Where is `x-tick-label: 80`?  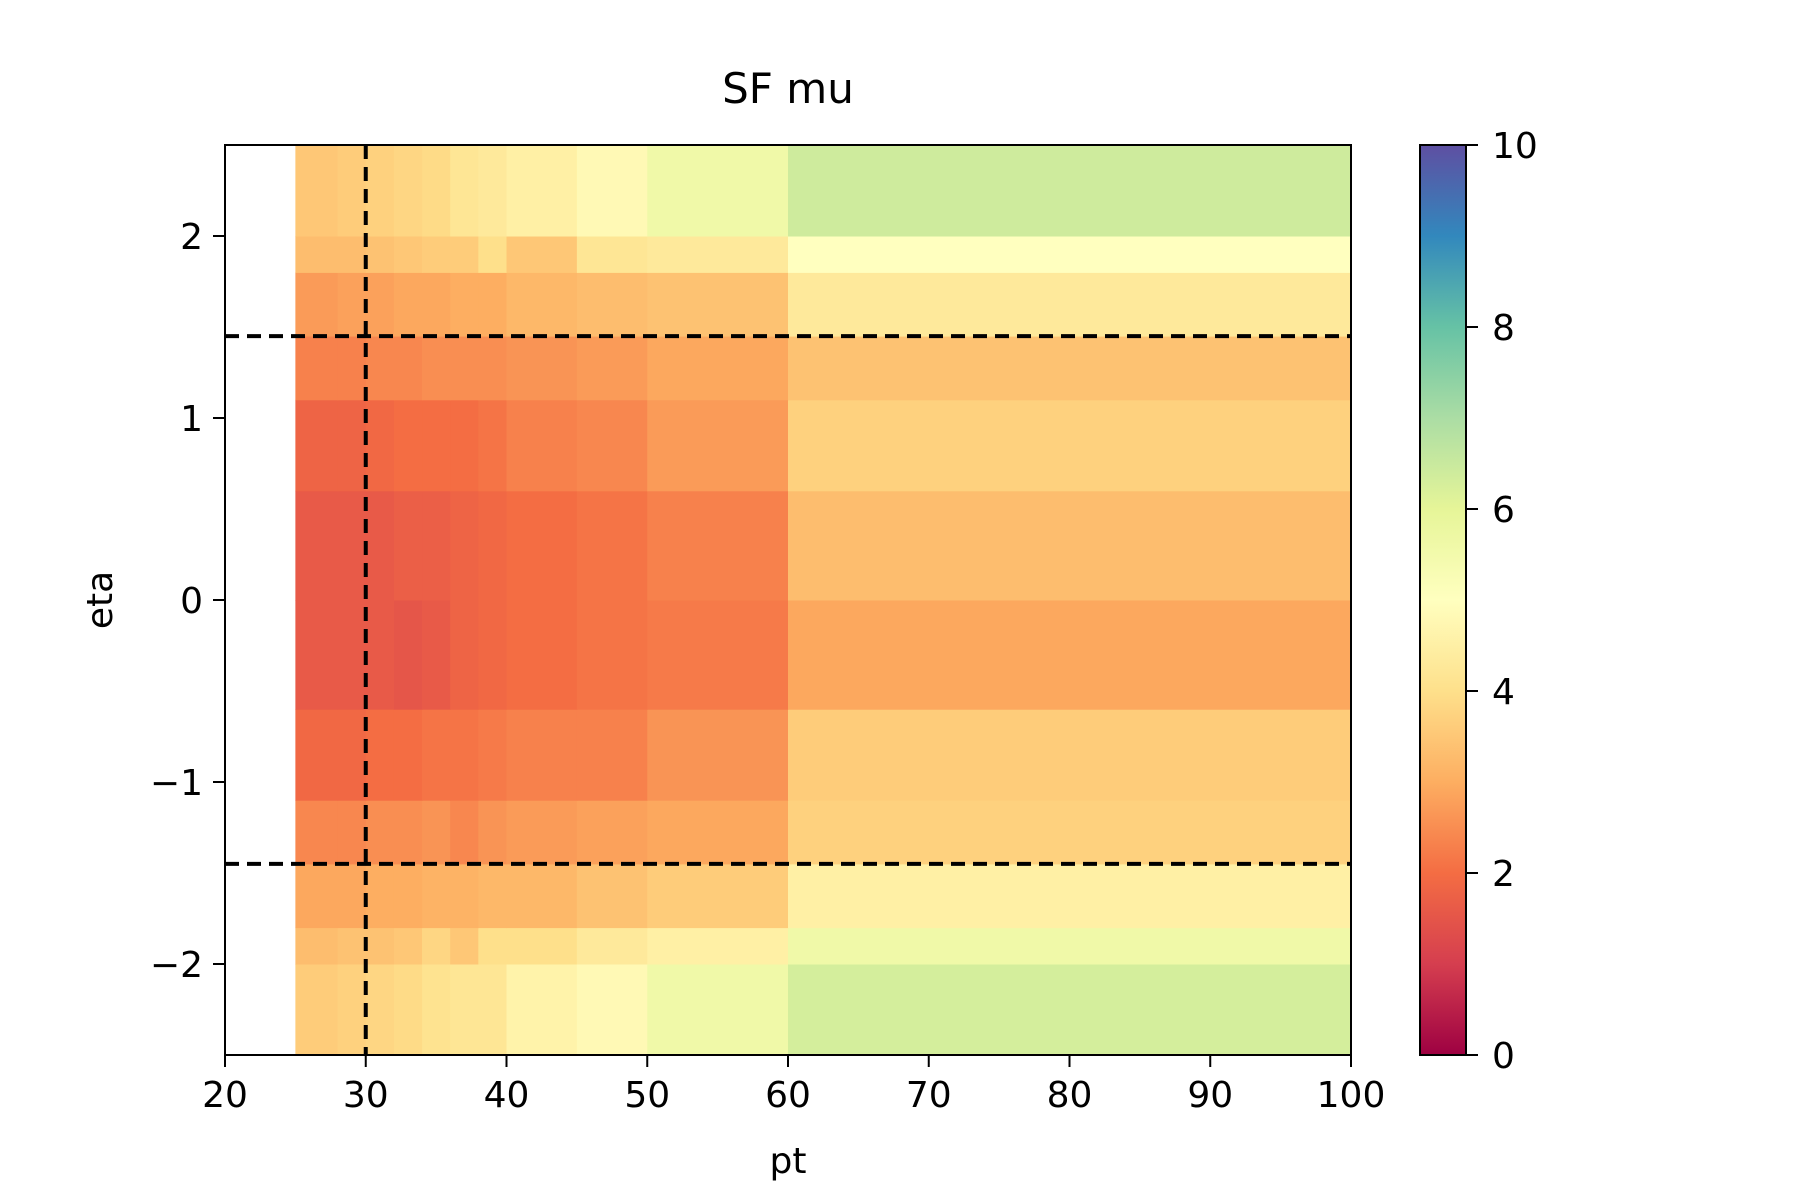
x-tick-label: 80 is located at coordinates (1070, 1095).